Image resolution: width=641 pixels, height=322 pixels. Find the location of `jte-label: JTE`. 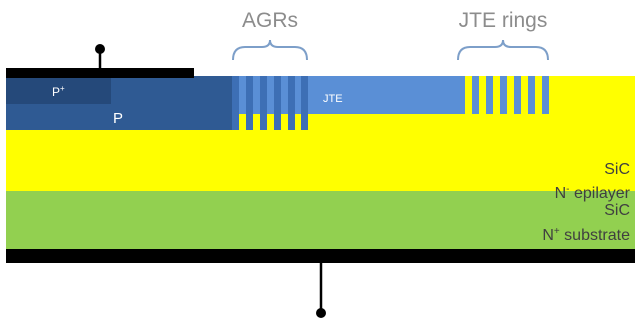

jte-label: JTE is located at coordinates (333, 99).